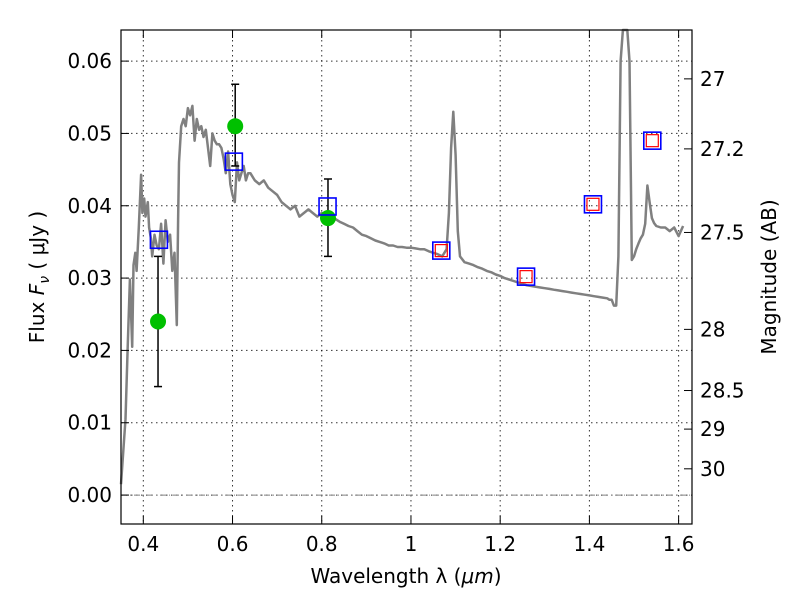 This screenshot has width=800, height=600. Describe the element at coordinates (143, 544) in the screenshot. I see `x-tick-label: 0.4` at that location.